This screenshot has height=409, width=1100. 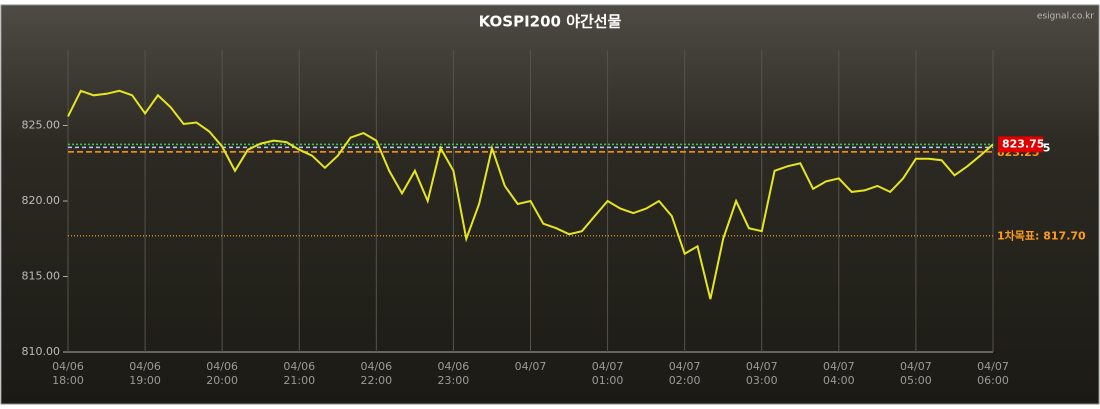 What do you see at coordinates (838, 373) in the screenshot?
I see `x-tick-label: 04/07 04:00` at bounding box center [838, 373].